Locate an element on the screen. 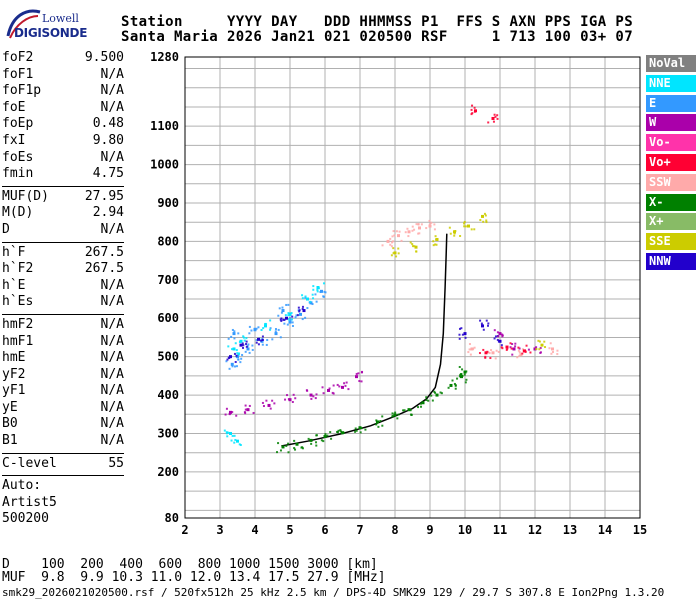 The height and width of the screenshot is (600, 700). param-value: 4.75 is located at coordinates (108, 174).